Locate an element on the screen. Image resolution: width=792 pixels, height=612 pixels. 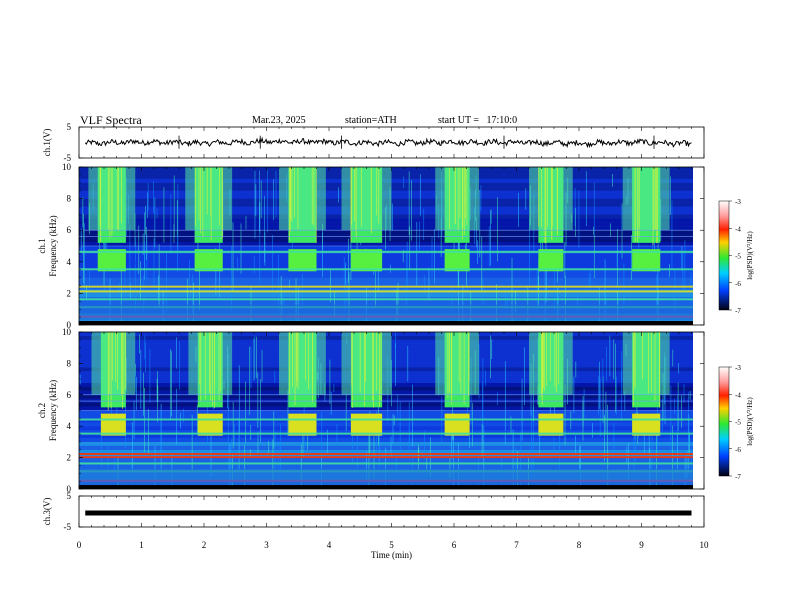
y-tick-label: 5 is located at coordinates (69, 496).